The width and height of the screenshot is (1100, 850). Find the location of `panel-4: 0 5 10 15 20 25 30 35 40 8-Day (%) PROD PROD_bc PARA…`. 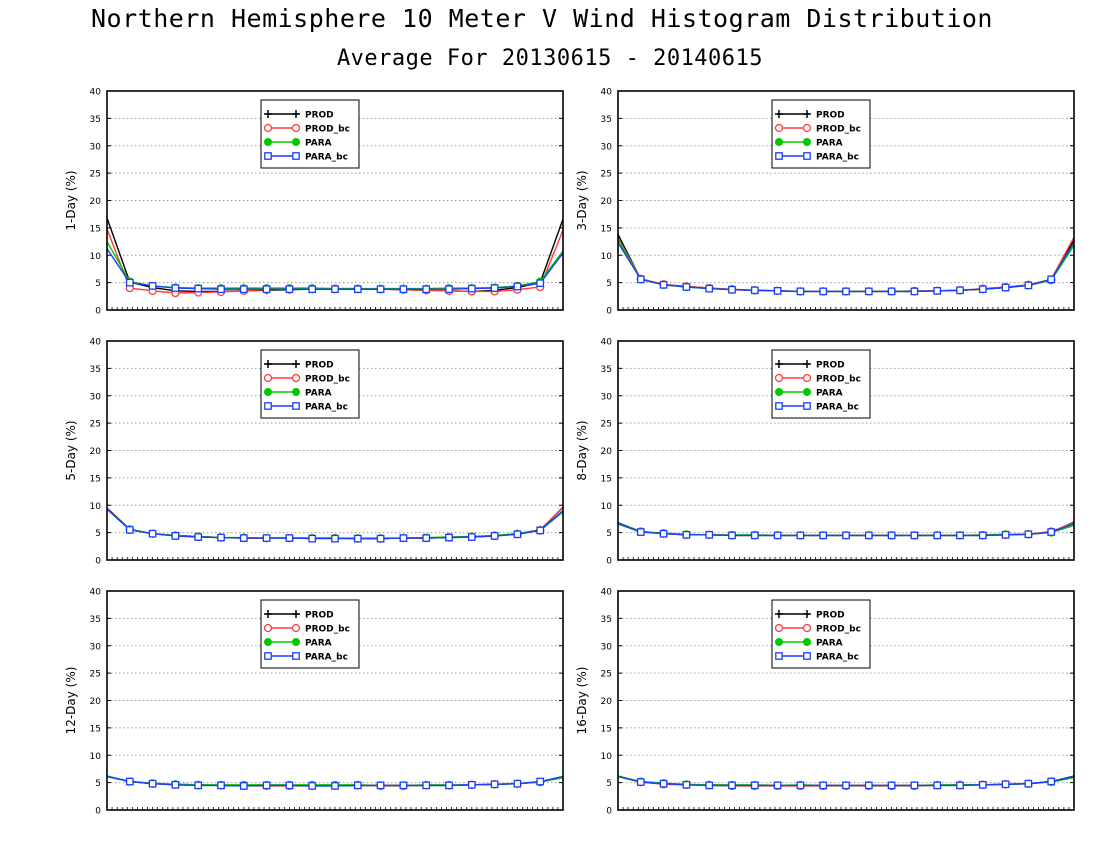

panel-4: 0 5 10 15 20 25 30 35 40 8-Day (%) PROD PROD_bc PARA… is located at coordinates (825, 452).